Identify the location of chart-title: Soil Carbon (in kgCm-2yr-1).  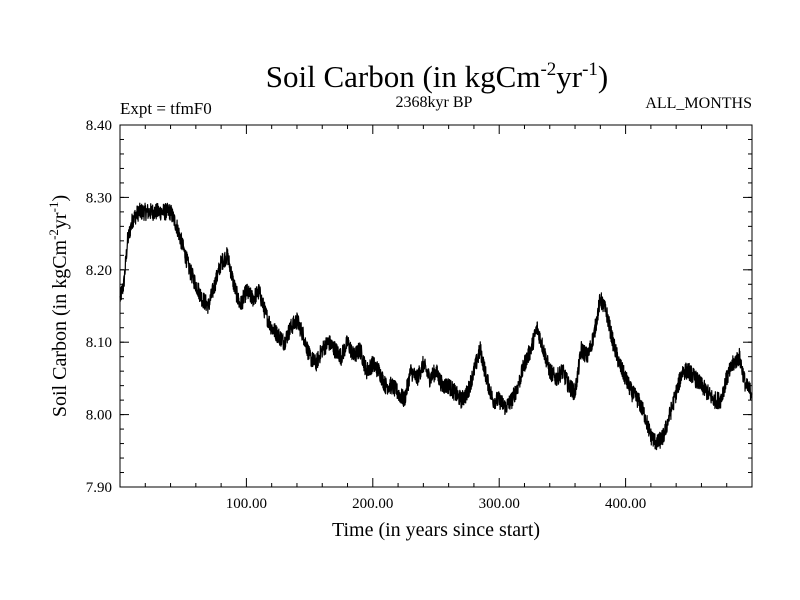
(437, 76).